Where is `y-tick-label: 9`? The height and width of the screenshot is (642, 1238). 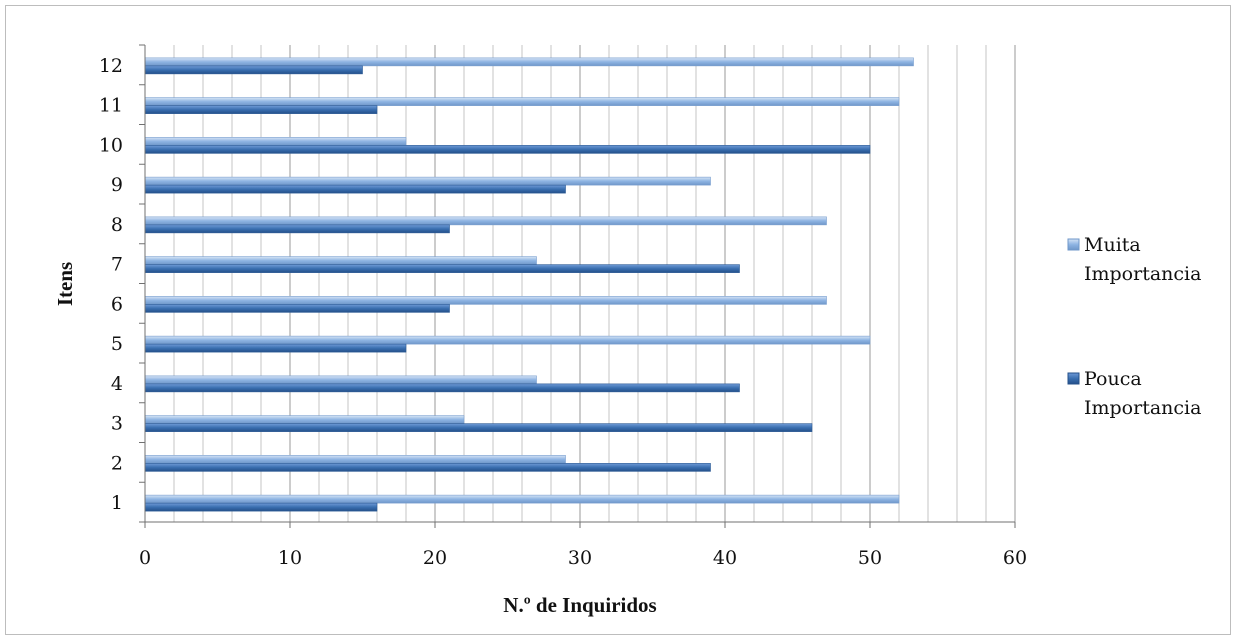 y-tick-label: 9 is located at coordinates (117, 185).